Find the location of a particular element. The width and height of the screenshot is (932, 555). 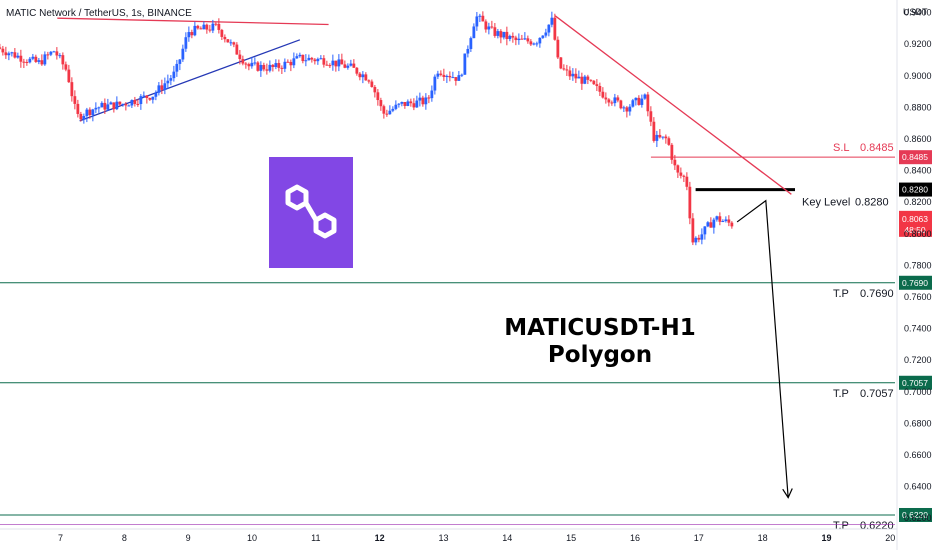

trendline-descending-resistance is located at coordinates (673, 105).